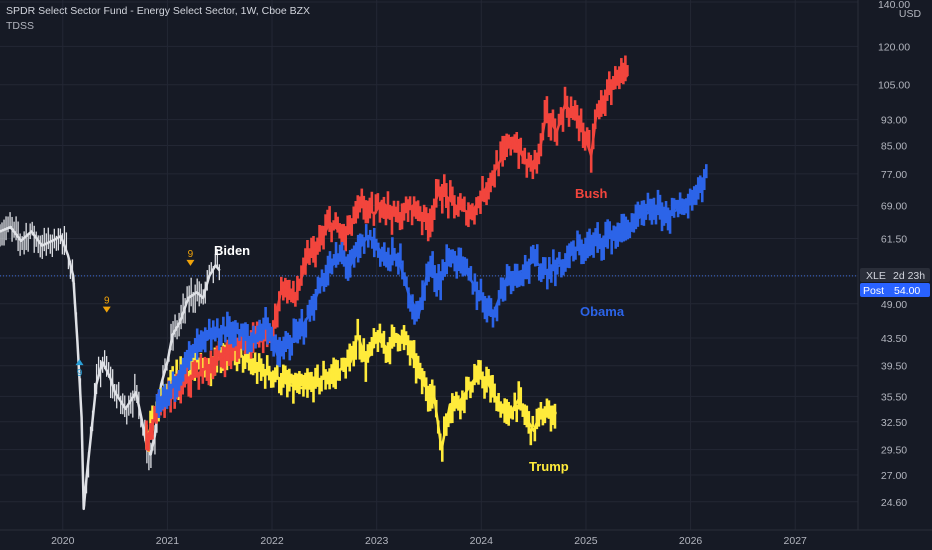 This screenshot has width=932, height=550. Describe the element at coordinates (894, 503) in the screenshot. I see `price-tick-label: 24.60` at that location.